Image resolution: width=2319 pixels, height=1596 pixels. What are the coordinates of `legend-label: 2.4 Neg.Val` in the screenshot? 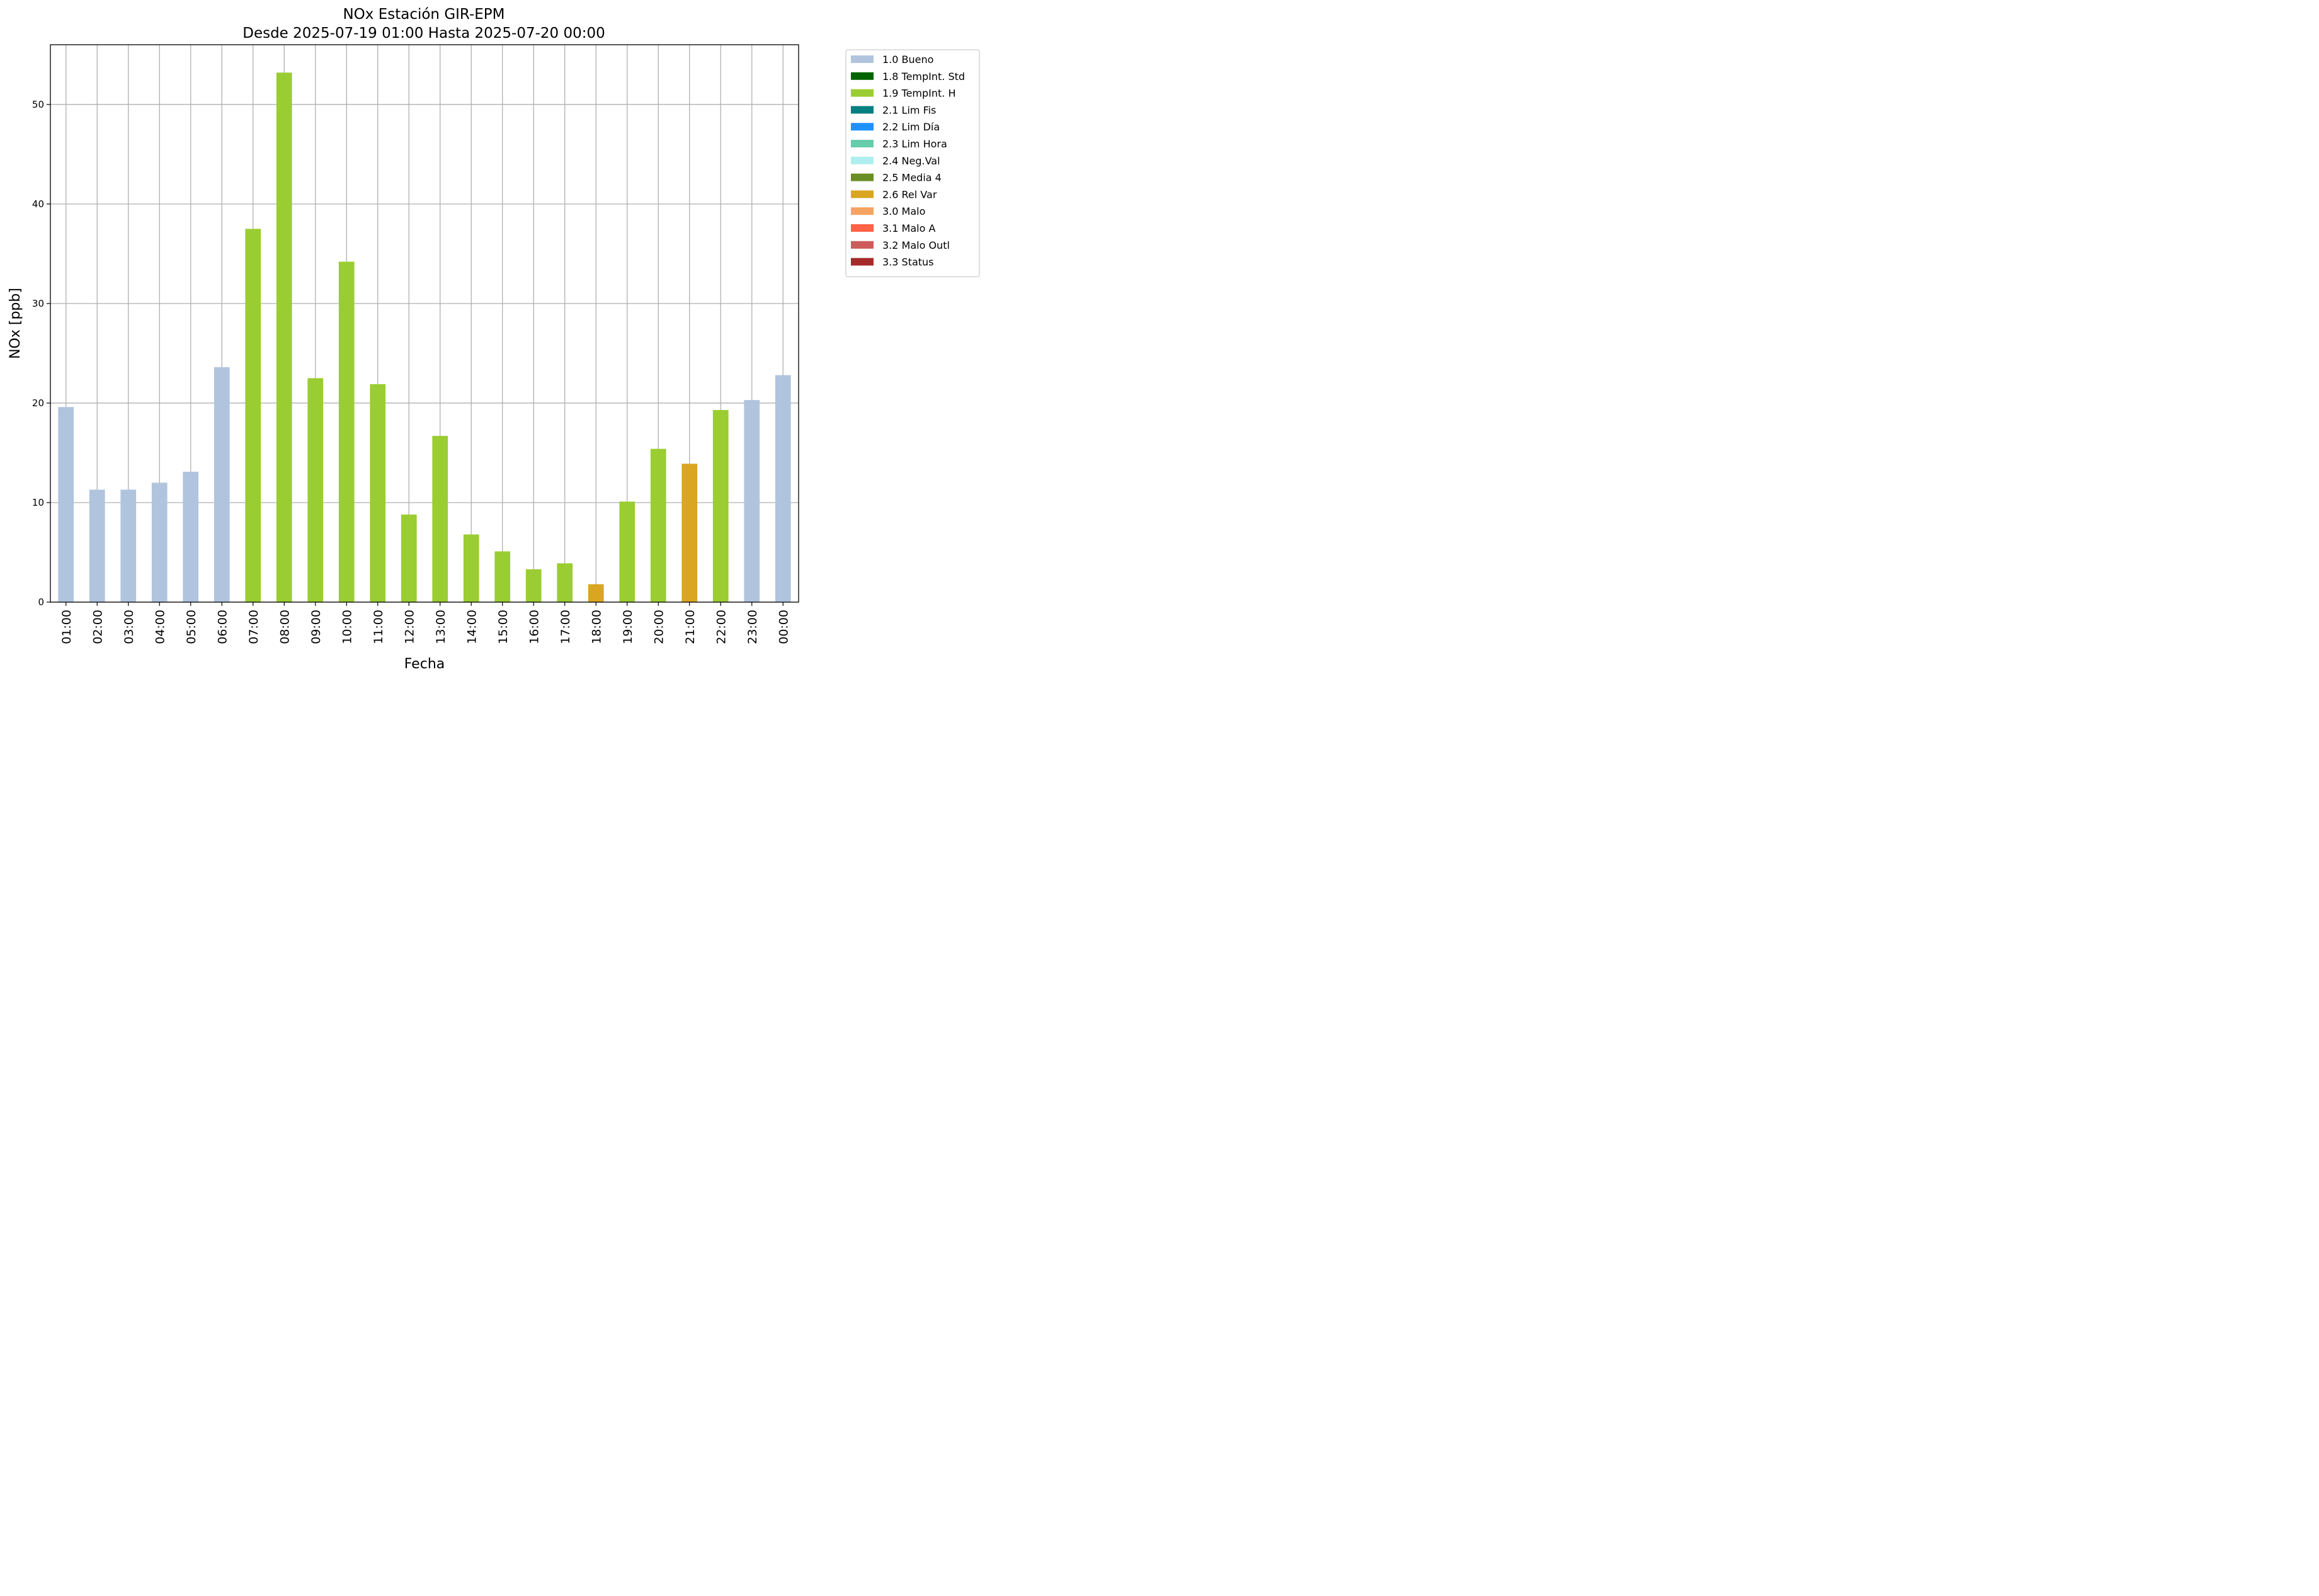 It's located at (911, 161).